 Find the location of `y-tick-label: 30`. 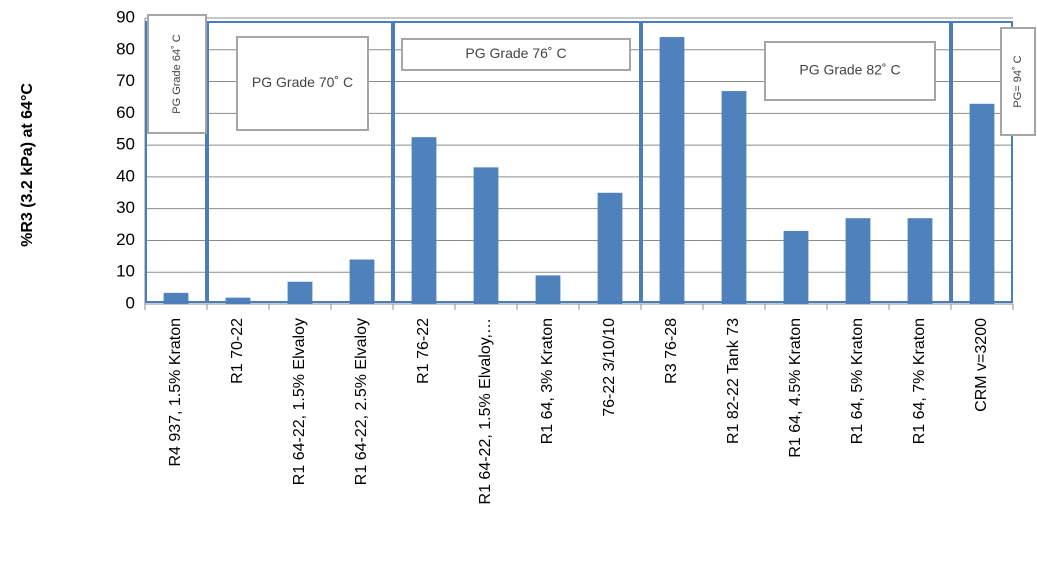

y-tick-label: 30 is located at coordinates (125, 207).